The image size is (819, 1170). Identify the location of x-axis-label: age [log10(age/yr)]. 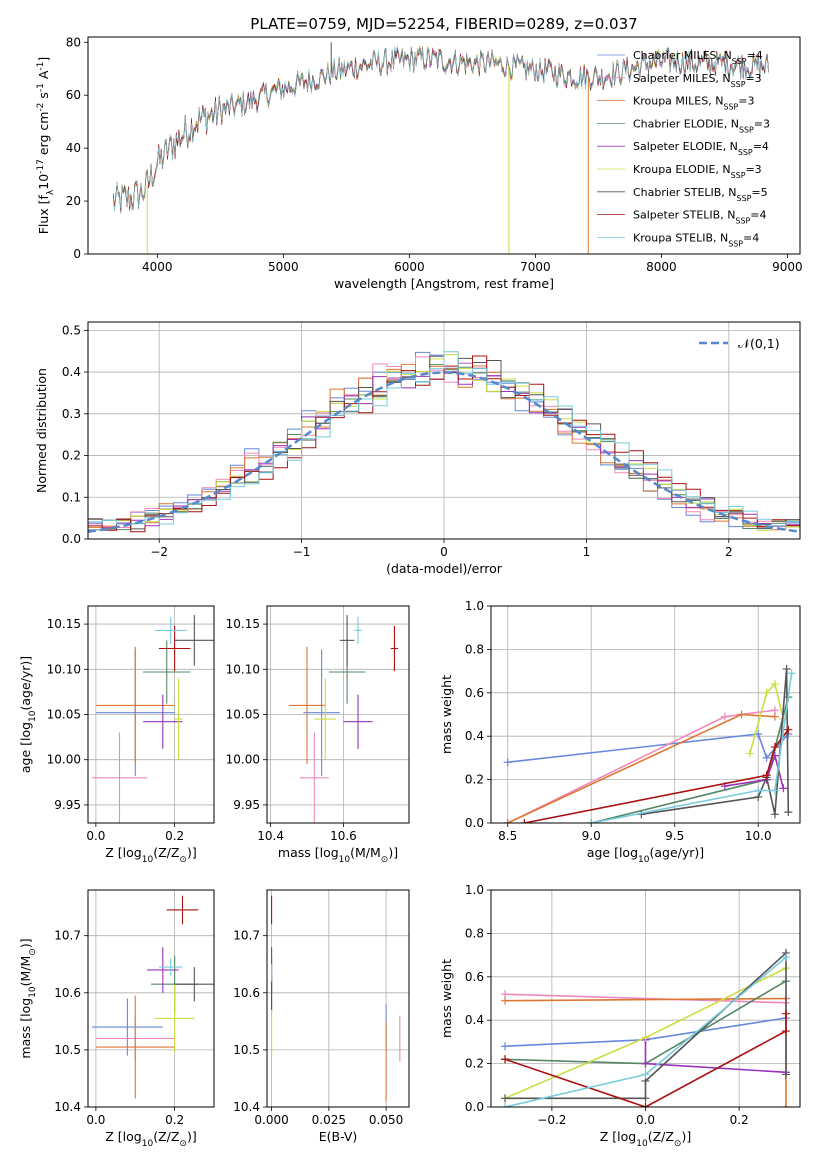
(645, 855).